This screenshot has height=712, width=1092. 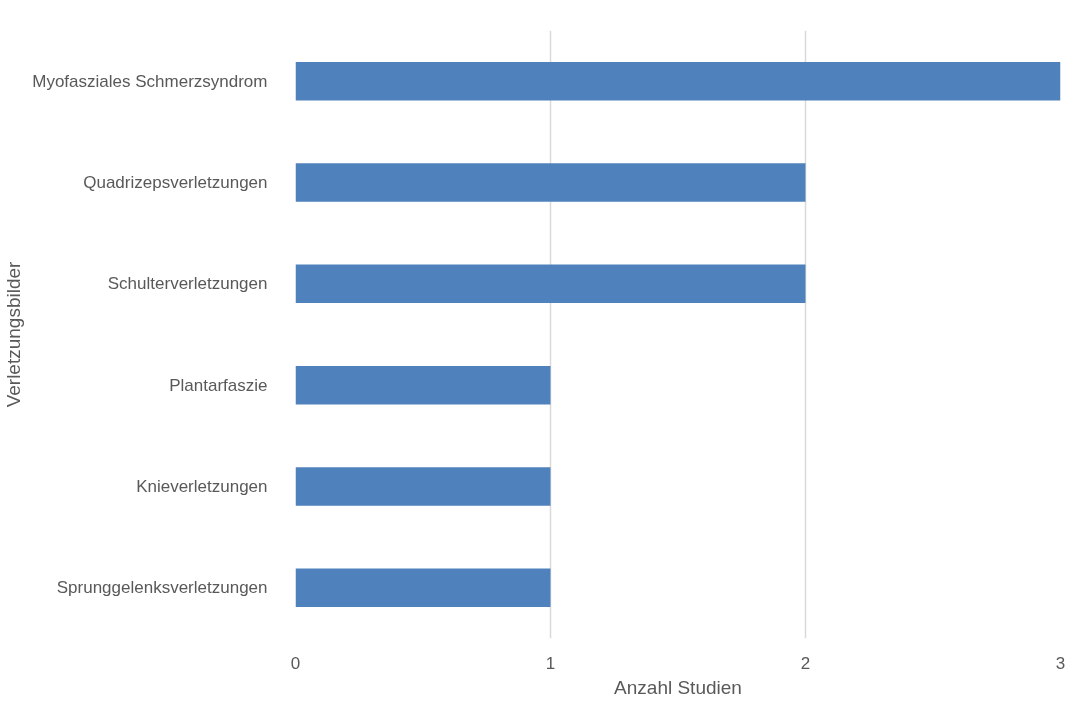 What do you see at coordinates (805, 663) in the screenshot?
I see `x-tick-label: 2` at bounding box center [805, 663].